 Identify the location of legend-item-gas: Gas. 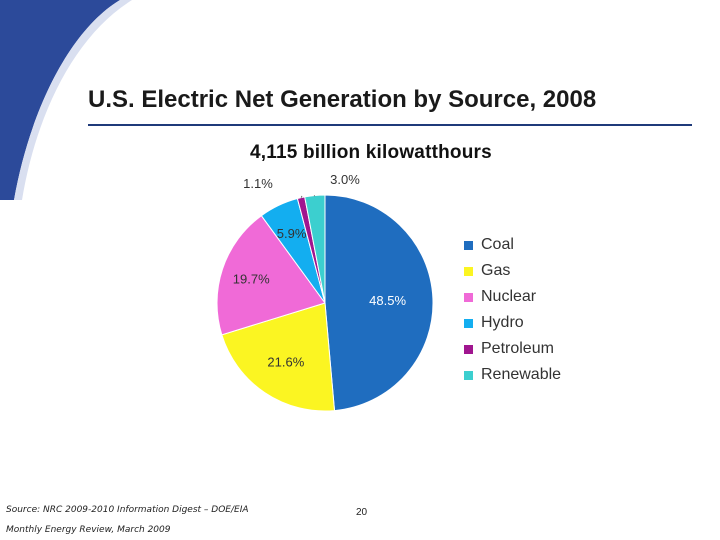
(512, 271).